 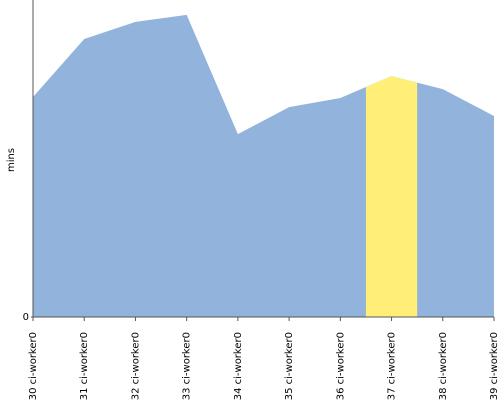 I want to click on x-tick-label: #137 ci-worker0, so click(x=392, y=366).